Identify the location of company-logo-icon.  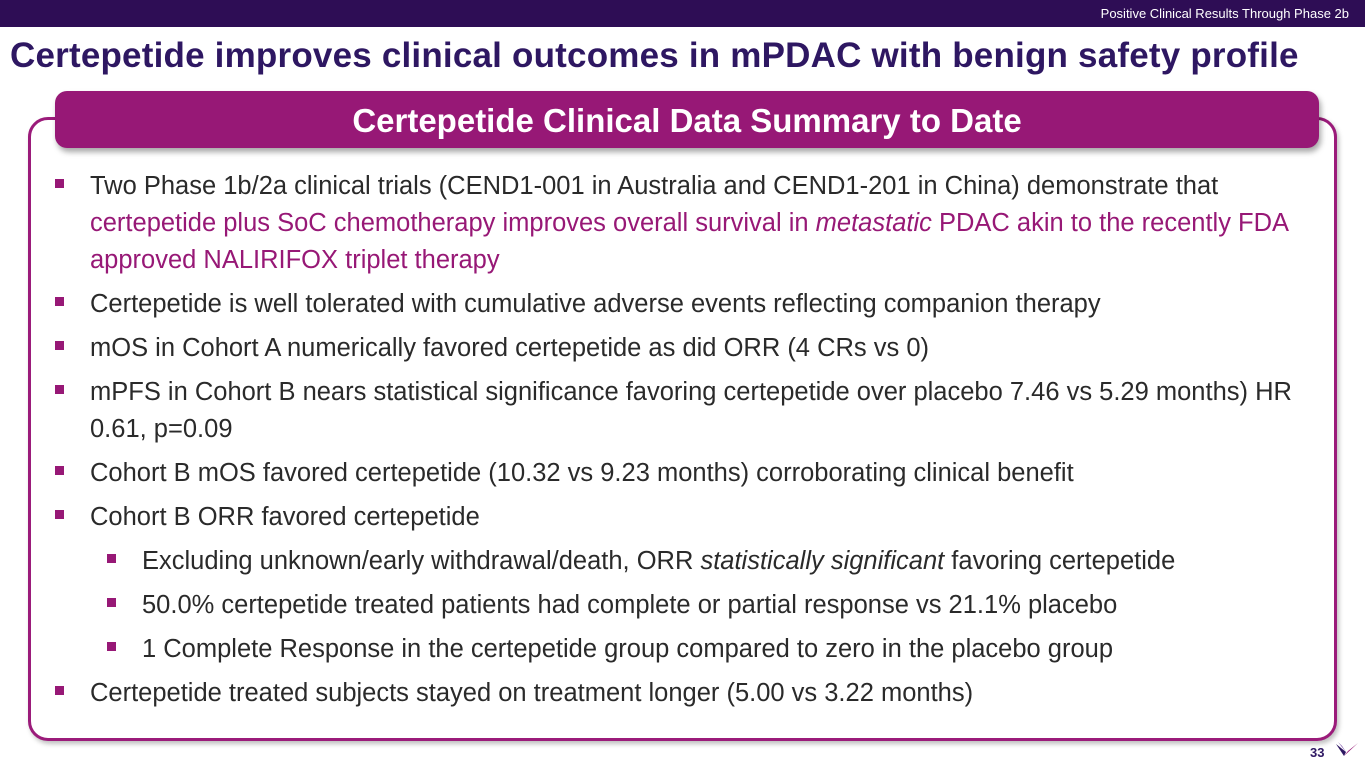
(1347, 749).